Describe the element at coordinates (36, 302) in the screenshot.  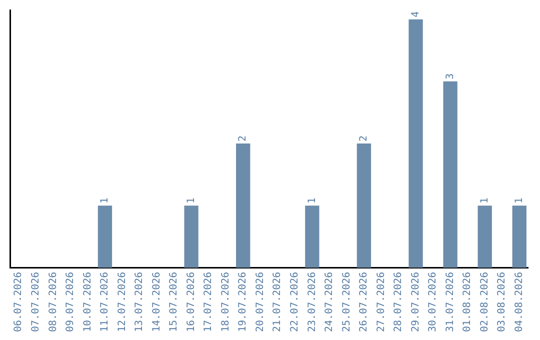
I see `x-tick-label: 07.07.2026` at that location.